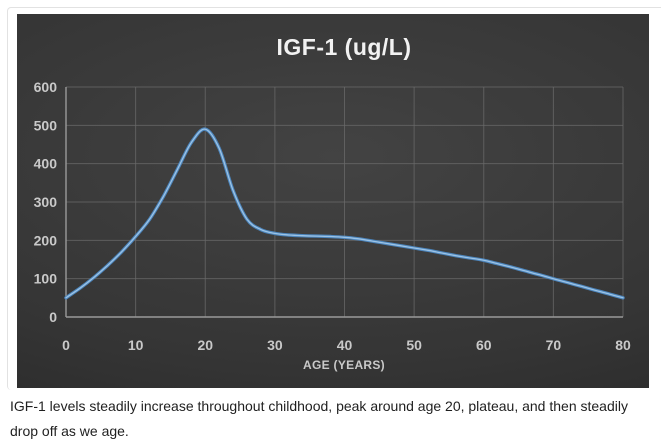 The height and width of the screenshot is (447, 661). What do you see at coordinates (53, 317) in the screenshot?
I see `y-tick-label: 0` at bounding box center [53, 317].